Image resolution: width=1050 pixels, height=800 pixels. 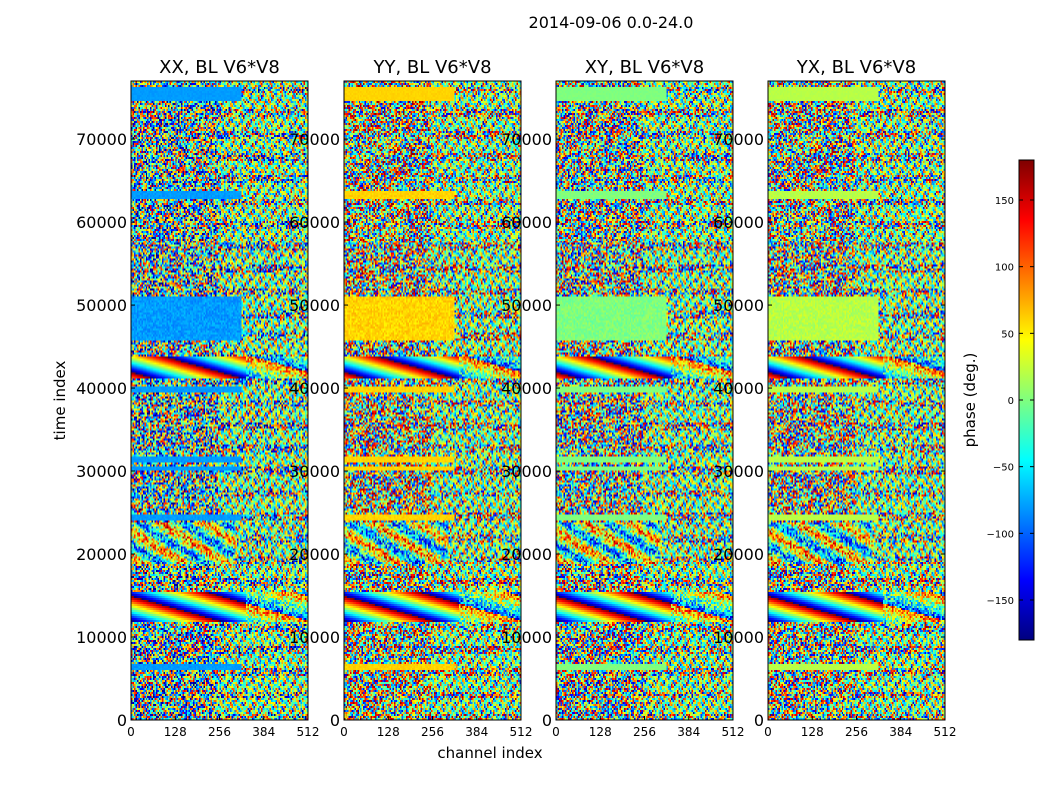 I want to click on panel-title: YY, BL V6*V8, so click(x=431, y=67).